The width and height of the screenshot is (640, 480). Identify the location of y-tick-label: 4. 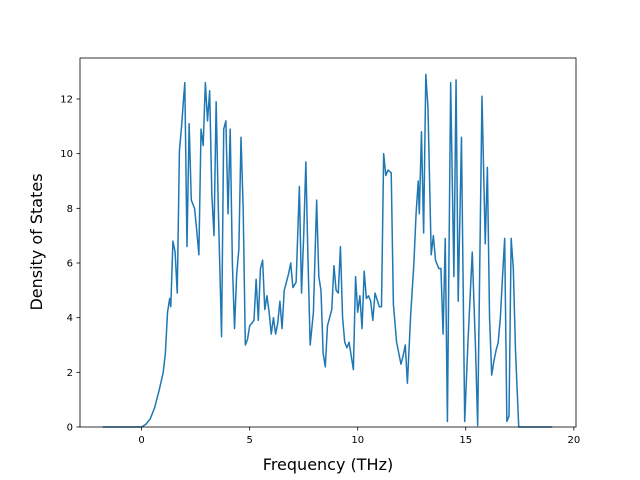
(70, 318).